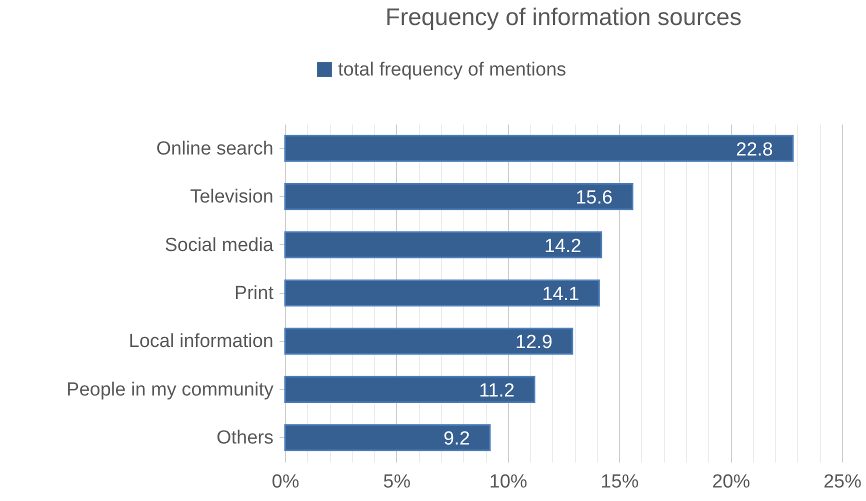 The width and height of the screenshot is (866, 501). What do you see at coordinates (245, 438) in the screenshot?
I see `y-tick-label: Others` at bounding box center [245, 438].